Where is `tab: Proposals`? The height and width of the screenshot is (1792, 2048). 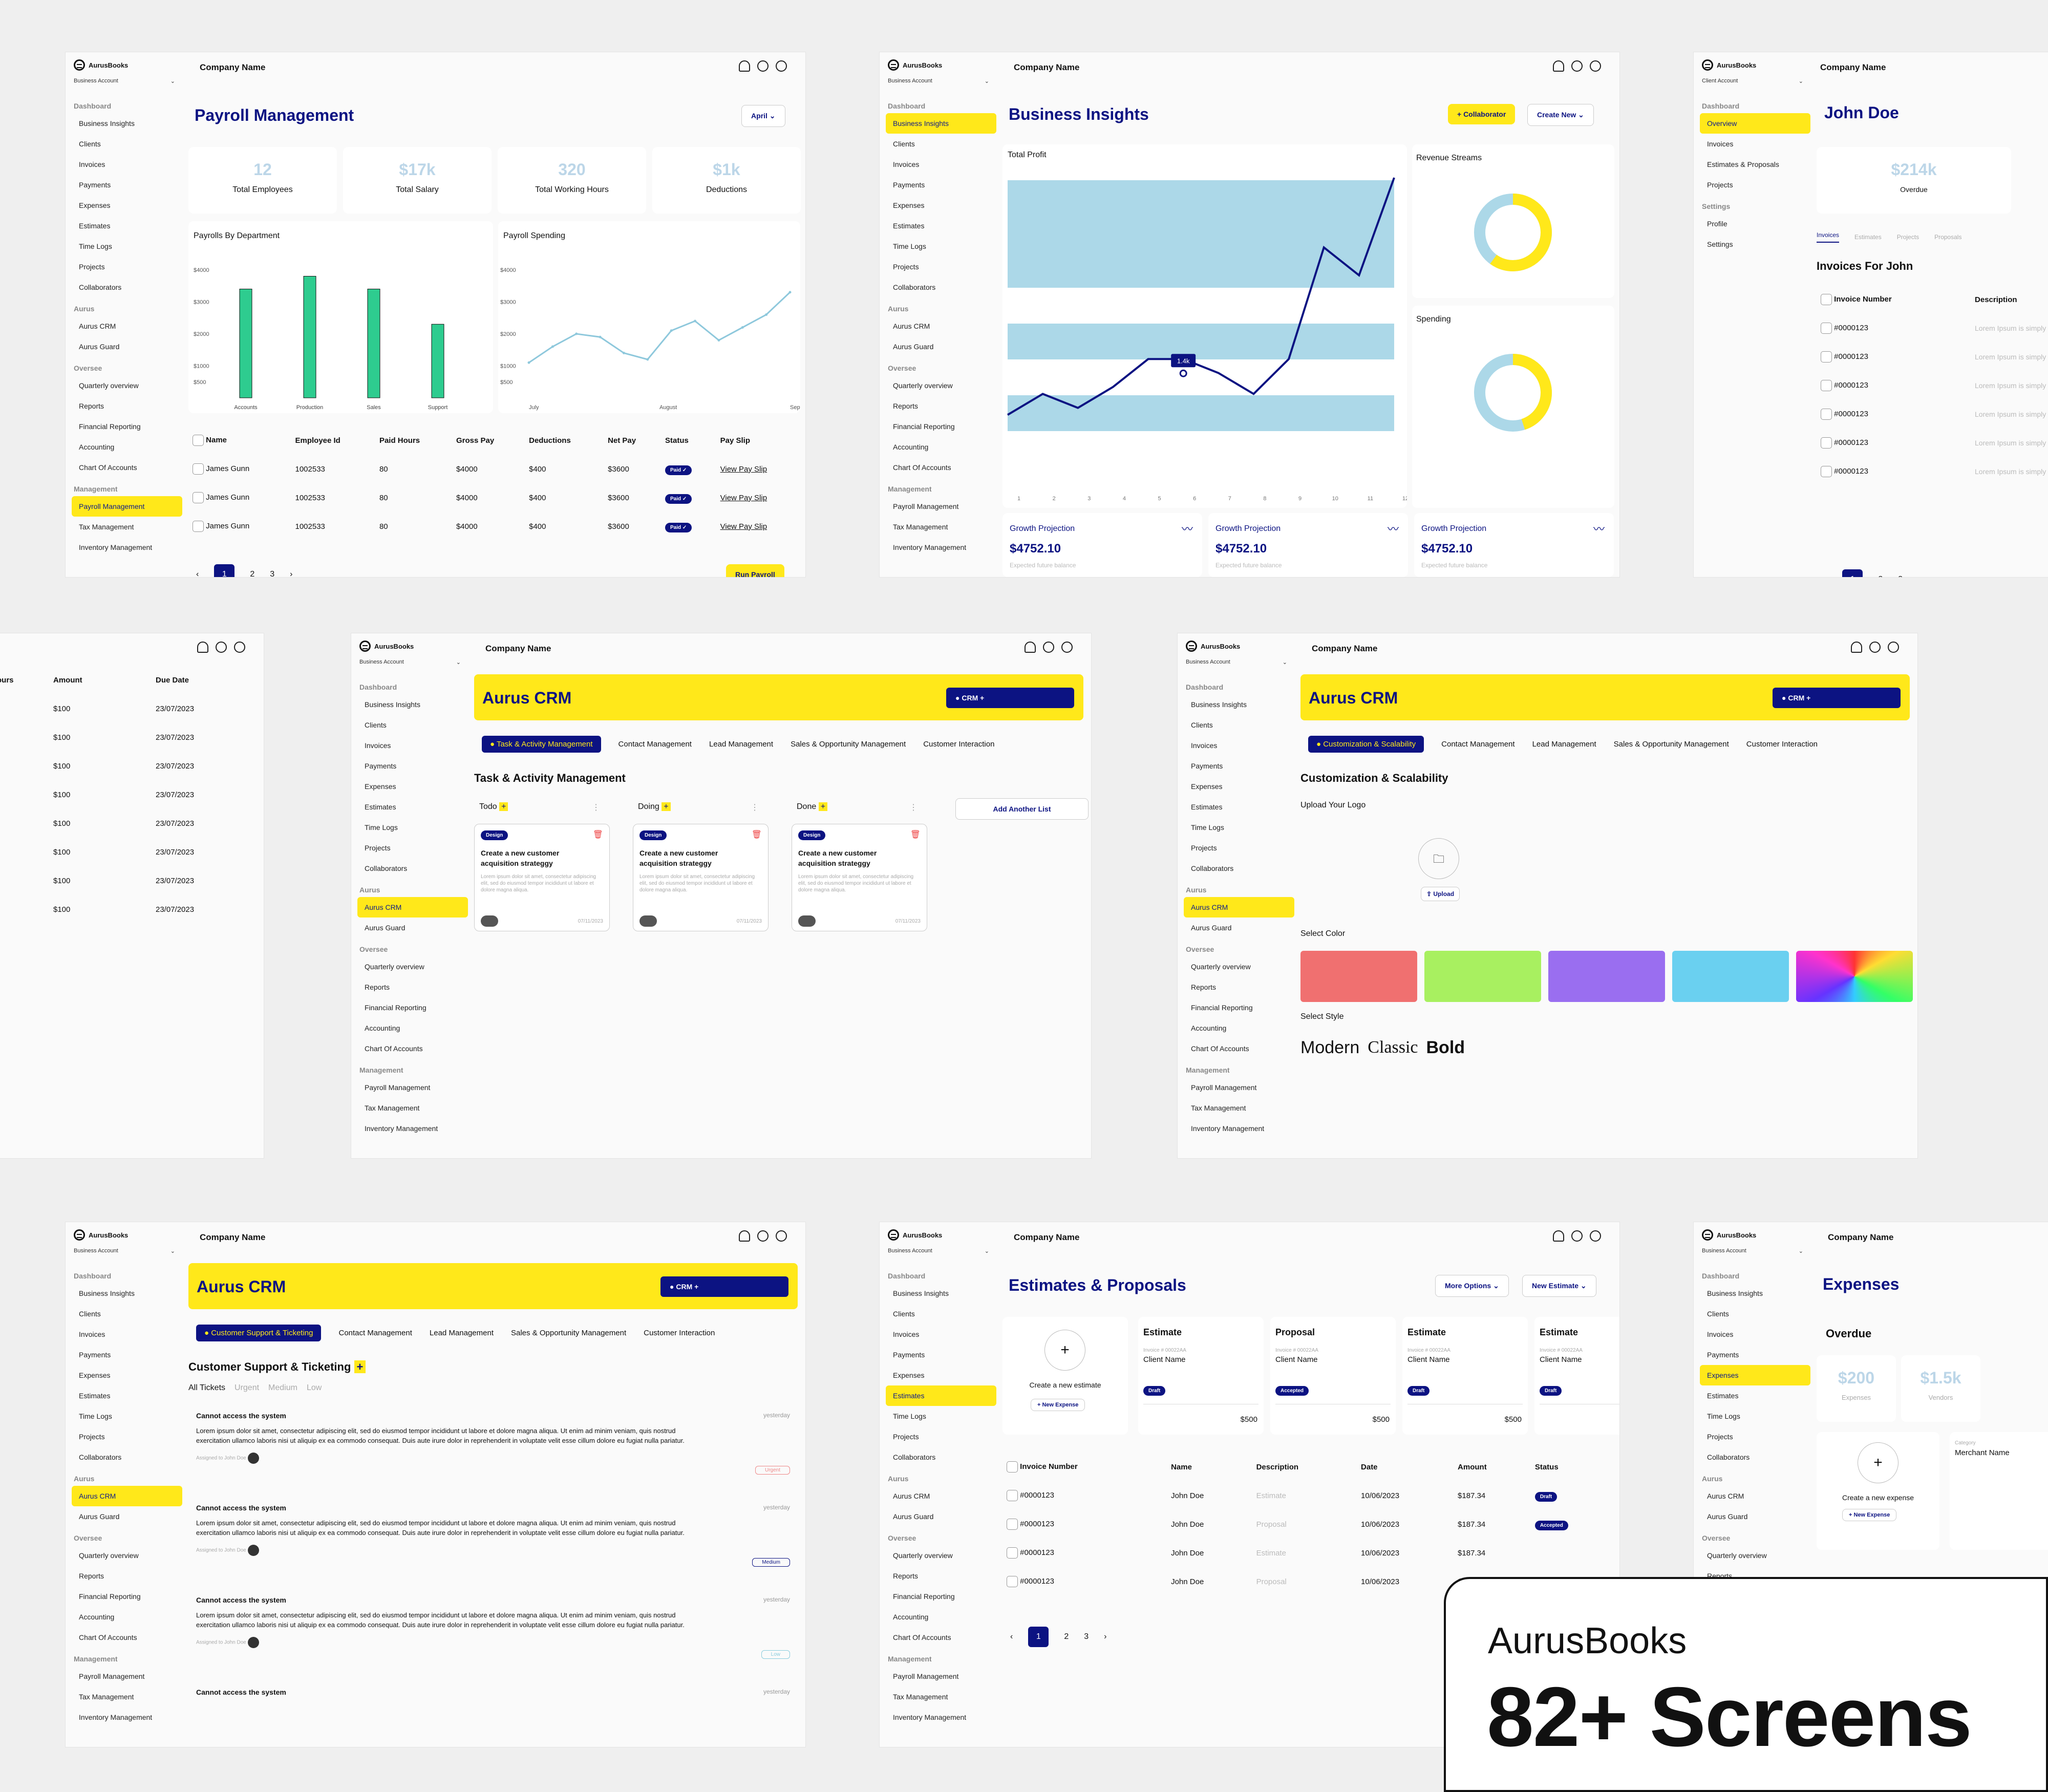
tab: Proposals is located at coordinates (1948, 237).